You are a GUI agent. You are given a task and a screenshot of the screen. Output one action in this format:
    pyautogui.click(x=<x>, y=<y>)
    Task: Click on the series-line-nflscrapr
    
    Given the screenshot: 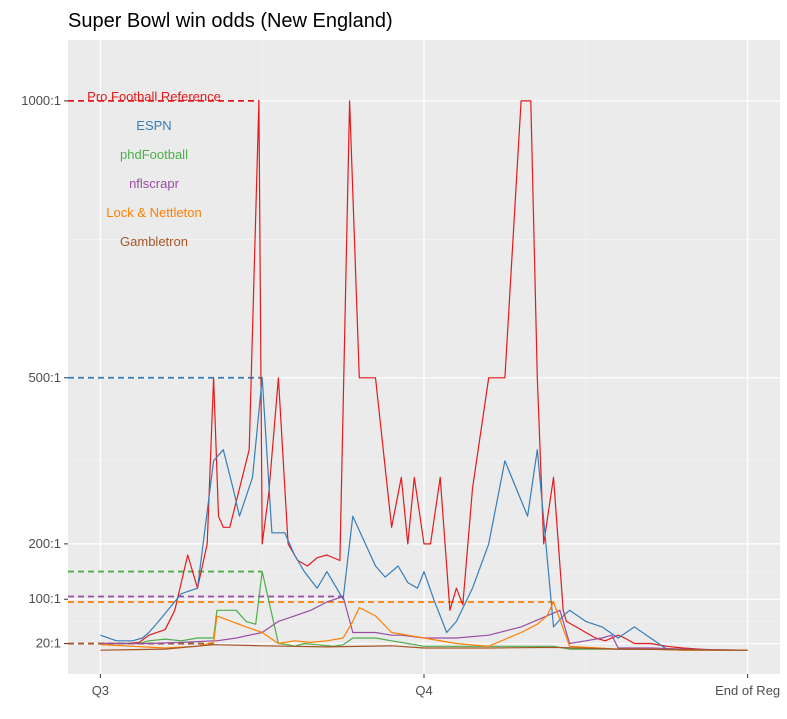 What is the action you would take?
    pyautogui.click(x=424, y=623)
    